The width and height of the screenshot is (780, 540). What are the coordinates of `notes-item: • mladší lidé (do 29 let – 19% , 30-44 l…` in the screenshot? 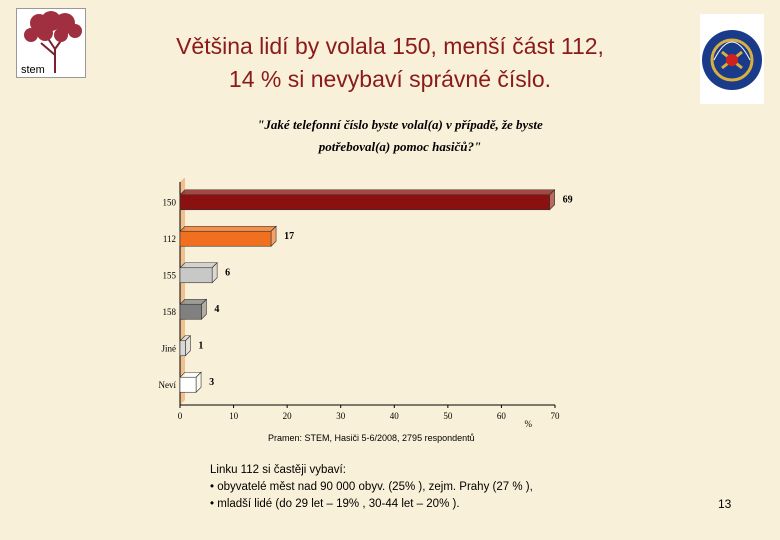 It's located at (335, 504).